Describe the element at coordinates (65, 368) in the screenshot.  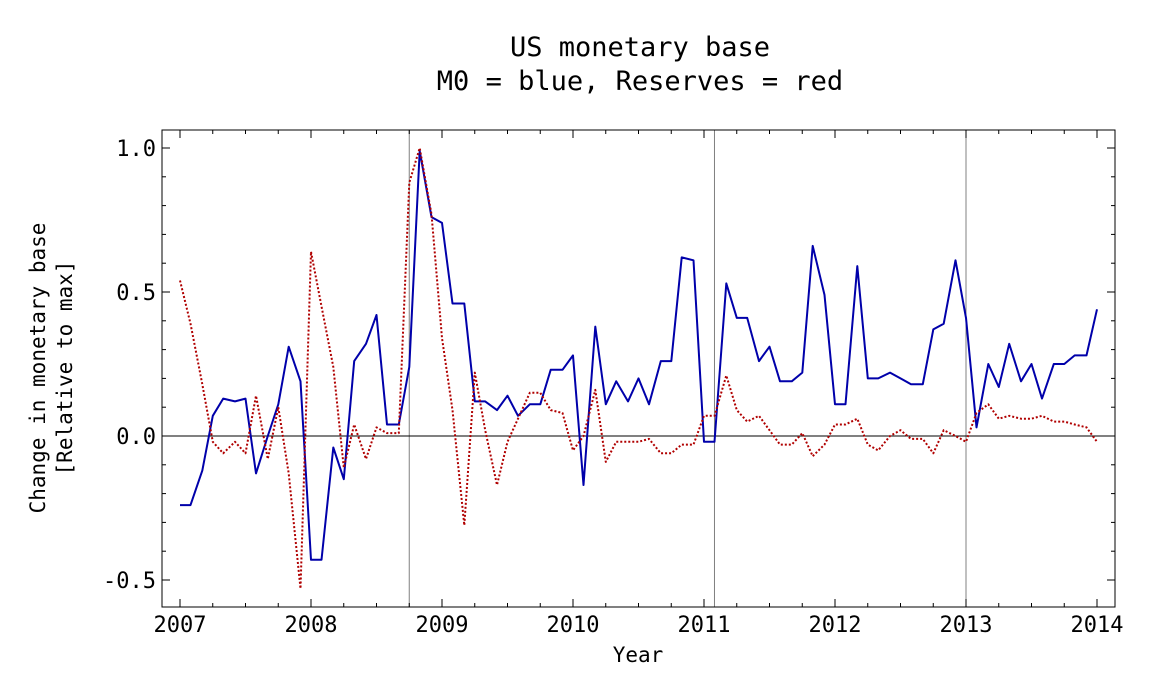
I see `y-axis-label-secondary: [Relative to max]` at that location.